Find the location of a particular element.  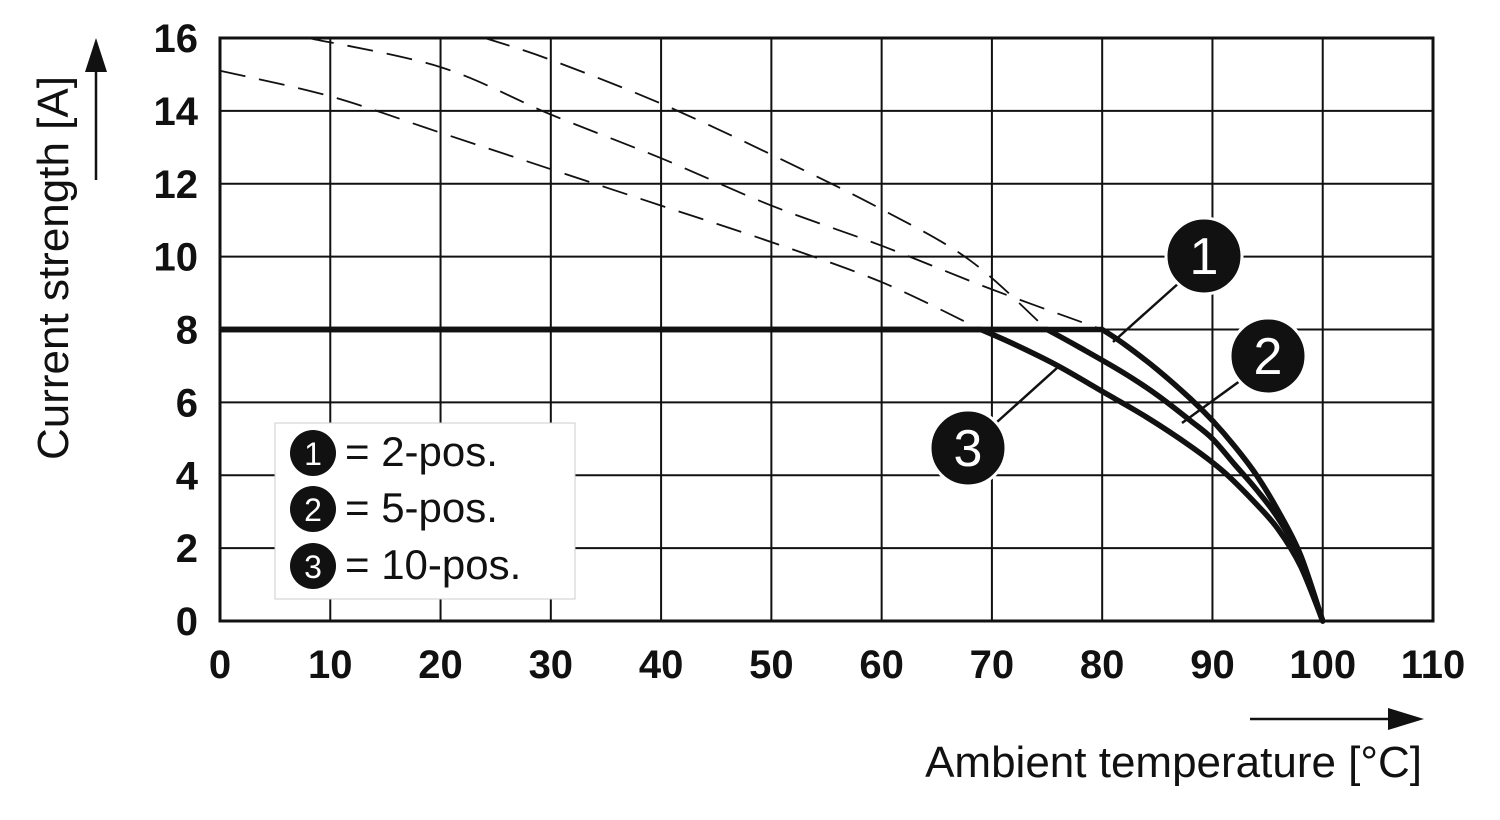

legend-badge-label-2: 2 is located at coordinates (313, 510).